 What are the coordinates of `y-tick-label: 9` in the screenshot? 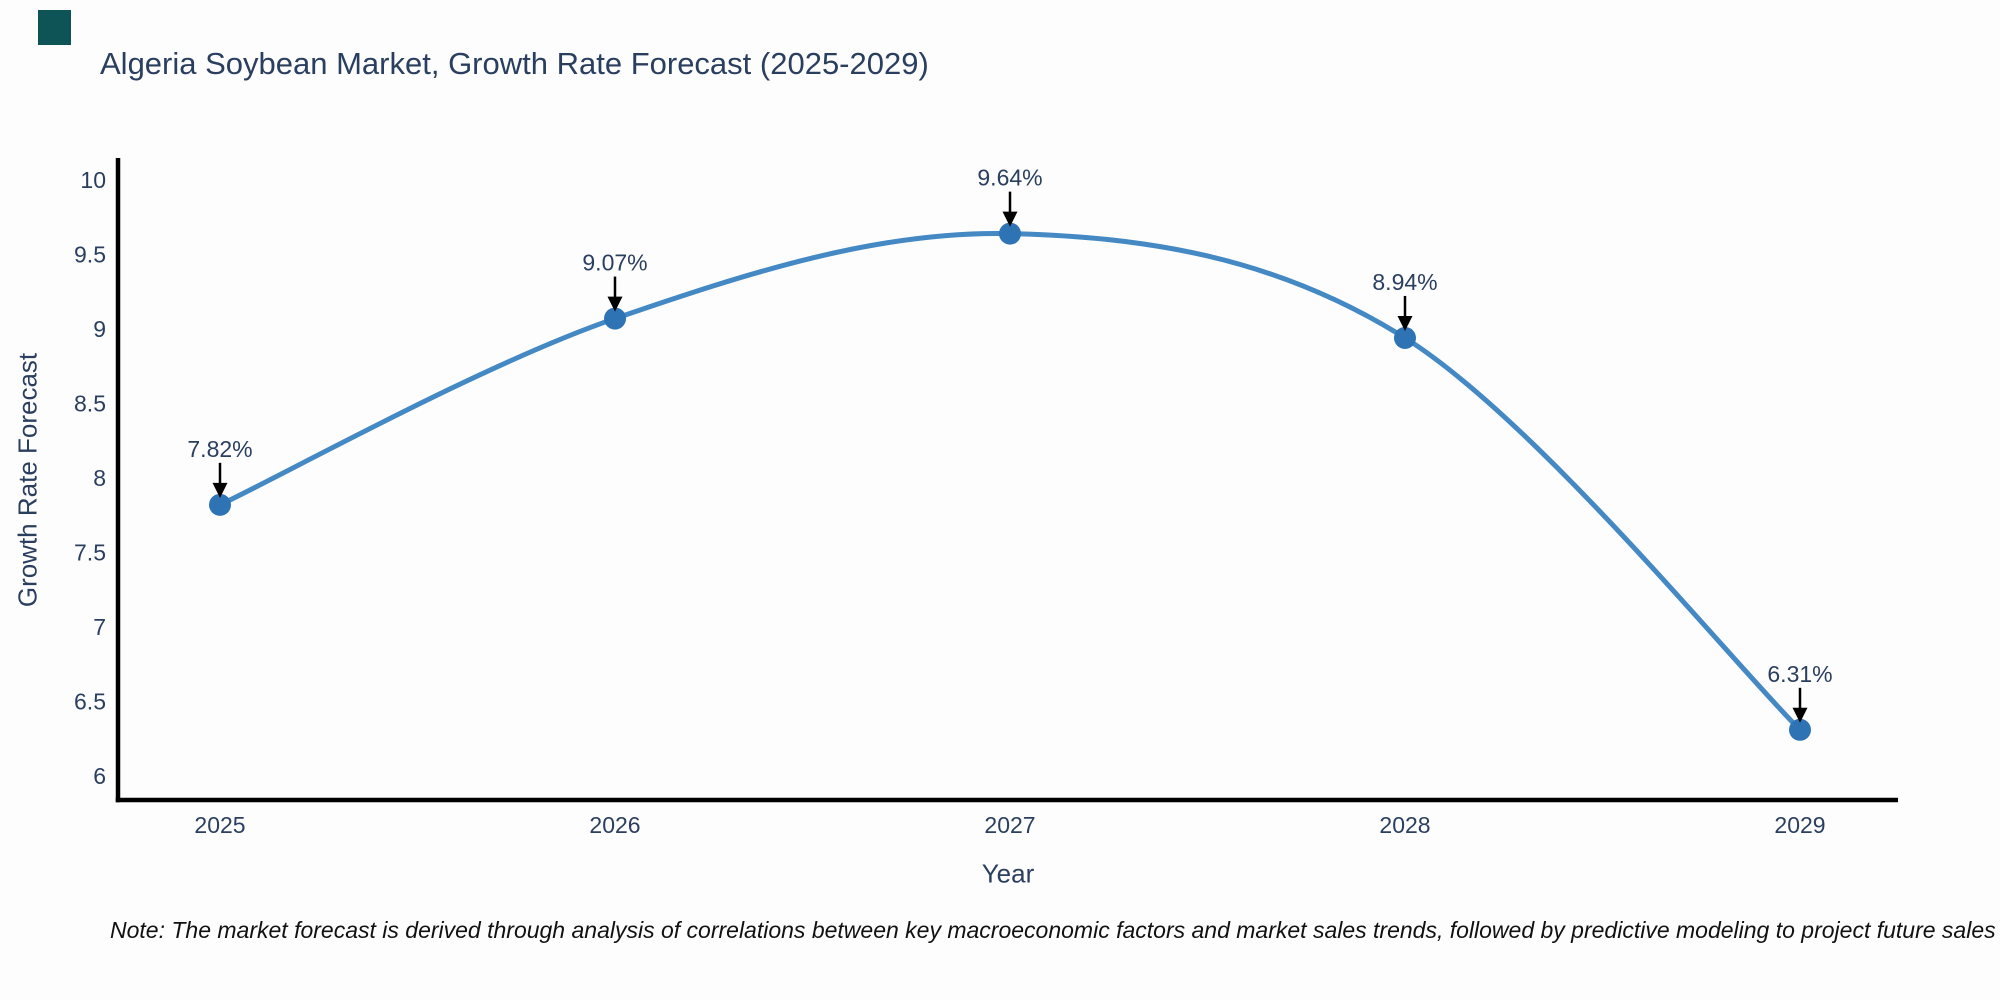 It's located at (99, 329).